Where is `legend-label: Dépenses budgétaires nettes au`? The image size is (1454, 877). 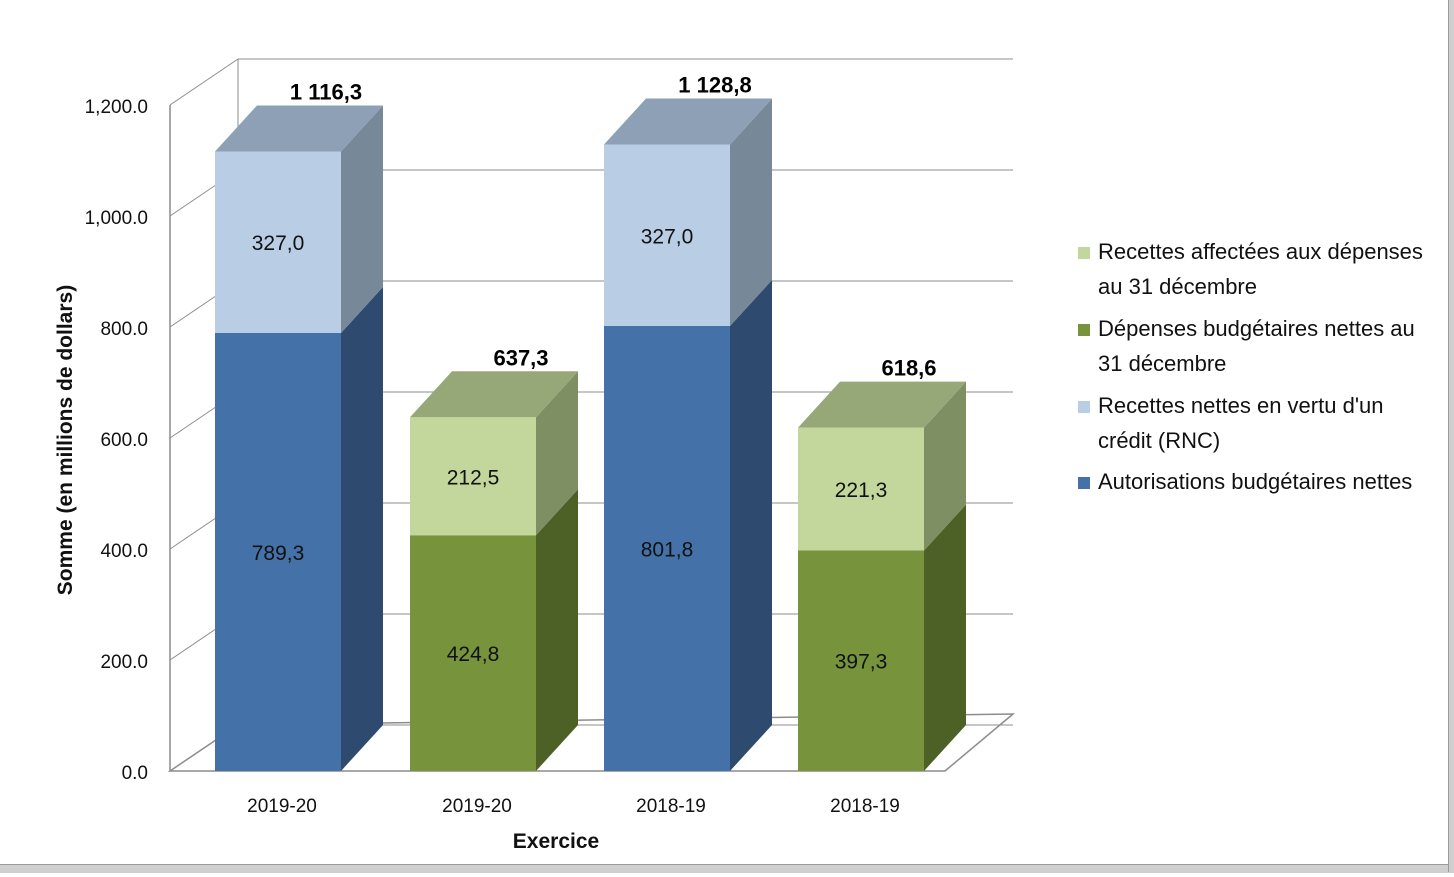 legend-label: Dépenses budgétaires nettes au is located at coordinates (1256, 328).